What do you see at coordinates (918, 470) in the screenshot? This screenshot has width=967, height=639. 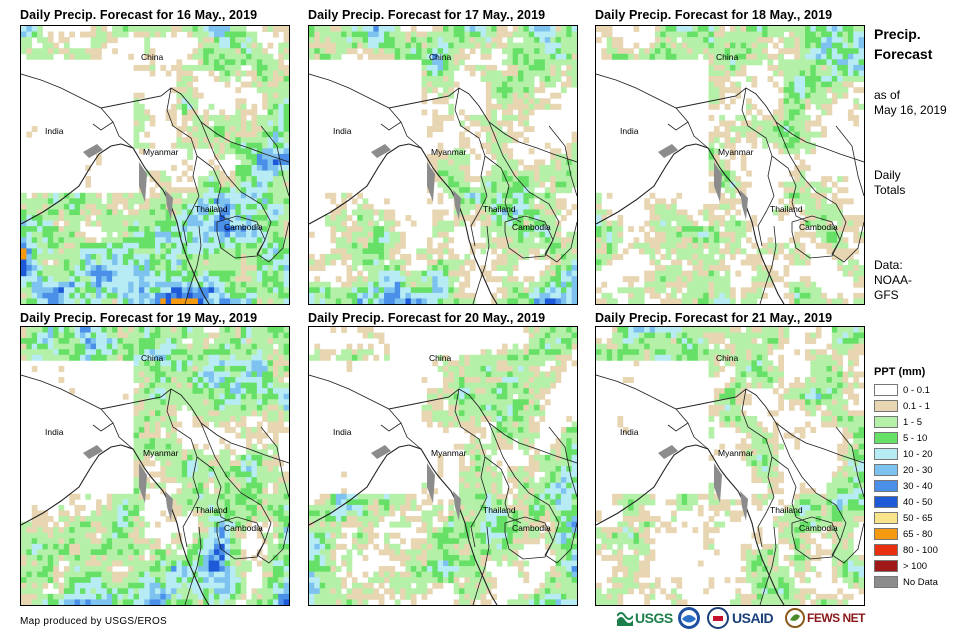 I see `legend-label: 20 - 30` at bounding box center [918, 470].